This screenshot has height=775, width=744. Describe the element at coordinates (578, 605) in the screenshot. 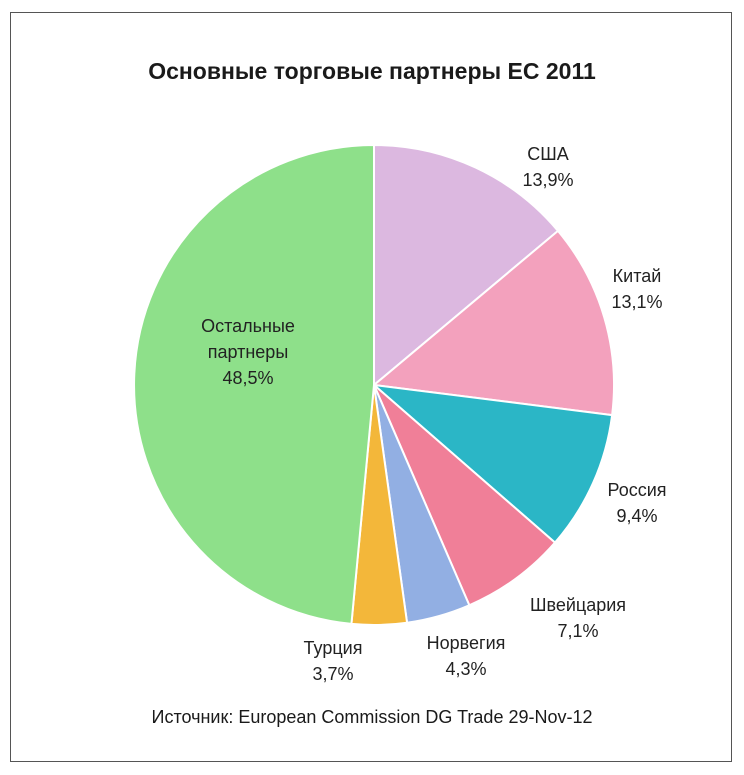

I see `slice-name-label-3: Швейцария` at that location.